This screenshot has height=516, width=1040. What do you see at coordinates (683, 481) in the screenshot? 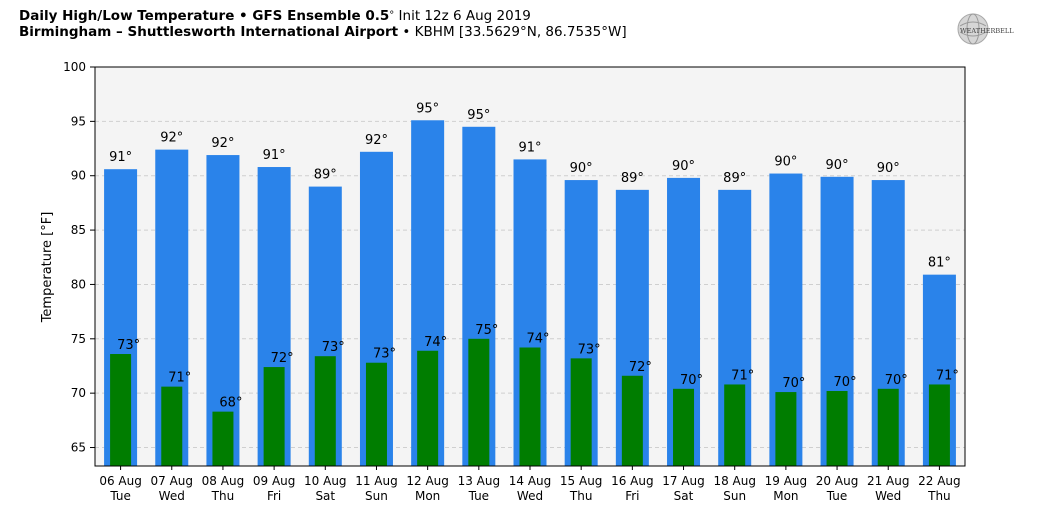
I see `x-tick-date: 17 Aug` at bounding box center [683, 481].